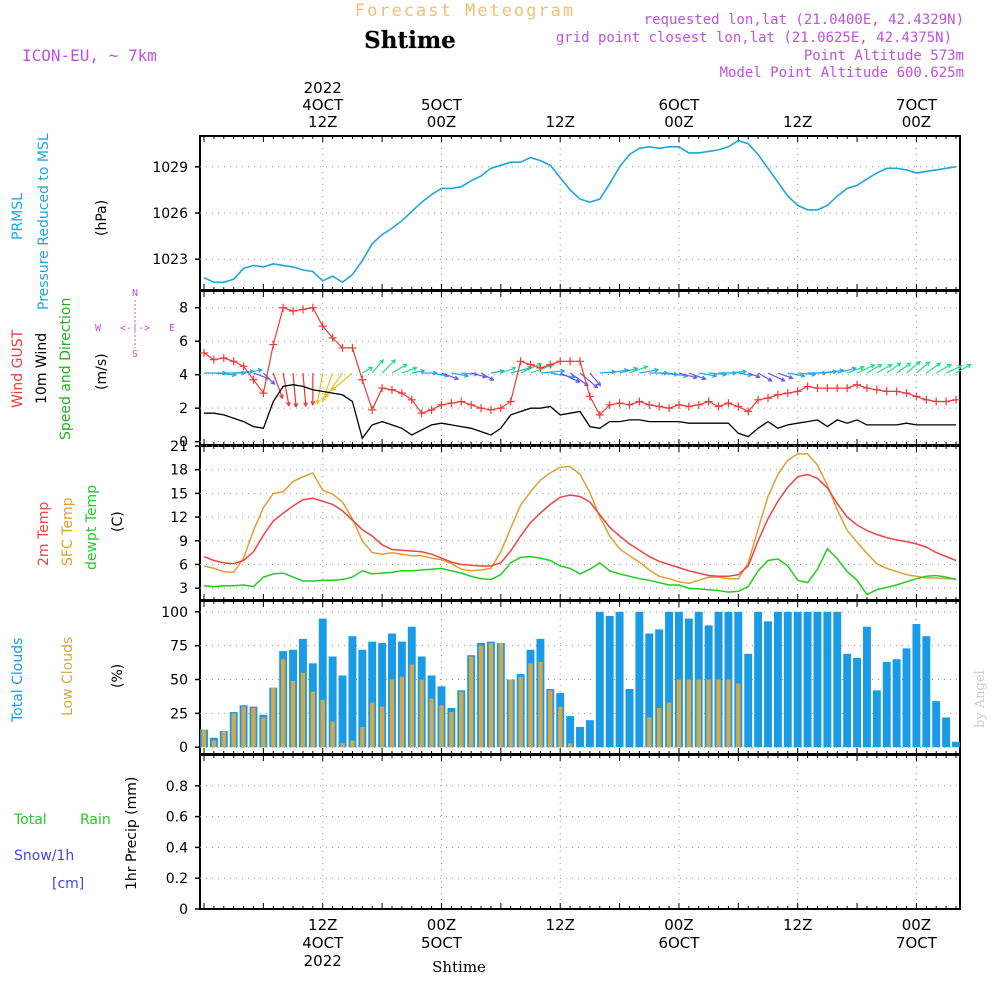 This screenshot has height=1000, width=1000. What do you see at coordinates (68, 676) in the screenshot?
I see `low-clouds-label: Low Clouds` at bounding box center [68, 676].